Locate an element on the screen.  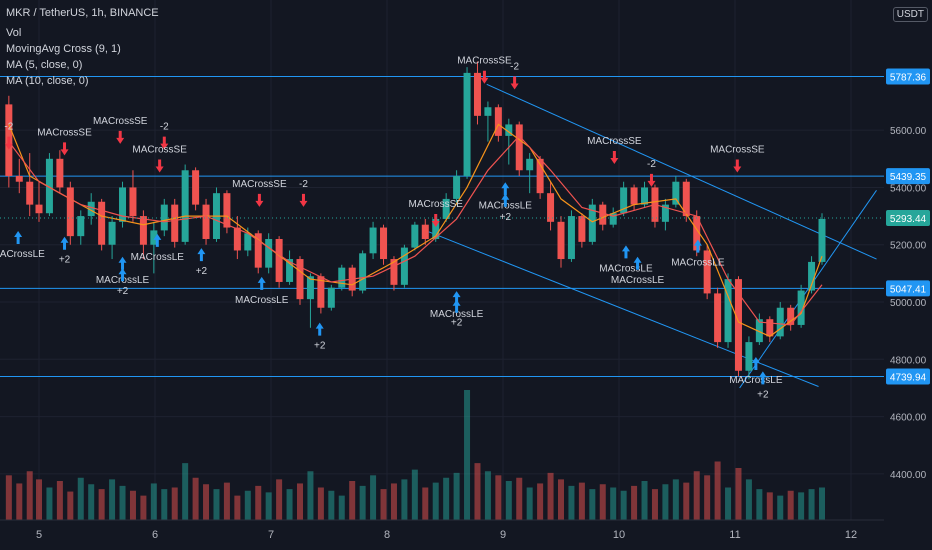
symbol-title: MKR / TetherUS, 1h, BINANCE is located at coordinates (82, 13).